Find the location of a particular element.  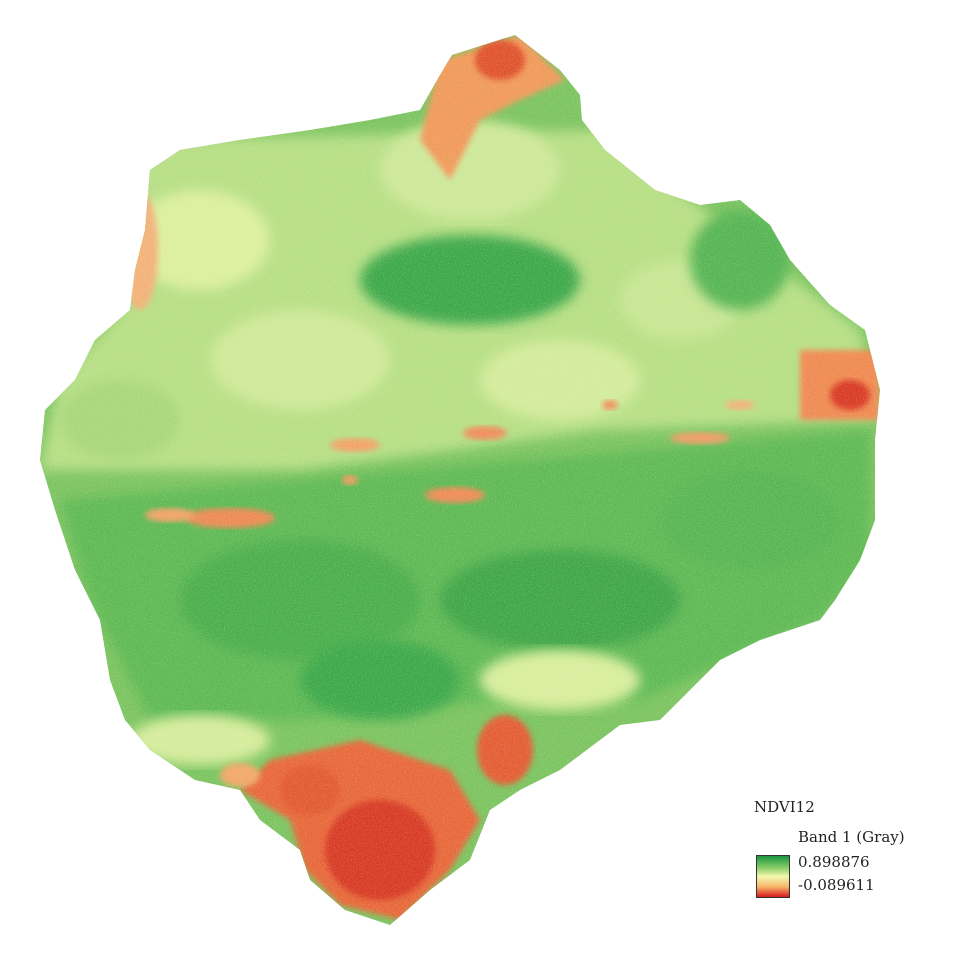

map-legend: NDVI12 Band 1 (Gray) 0.898876 -0.089611 is located at coordinates (854, 853).